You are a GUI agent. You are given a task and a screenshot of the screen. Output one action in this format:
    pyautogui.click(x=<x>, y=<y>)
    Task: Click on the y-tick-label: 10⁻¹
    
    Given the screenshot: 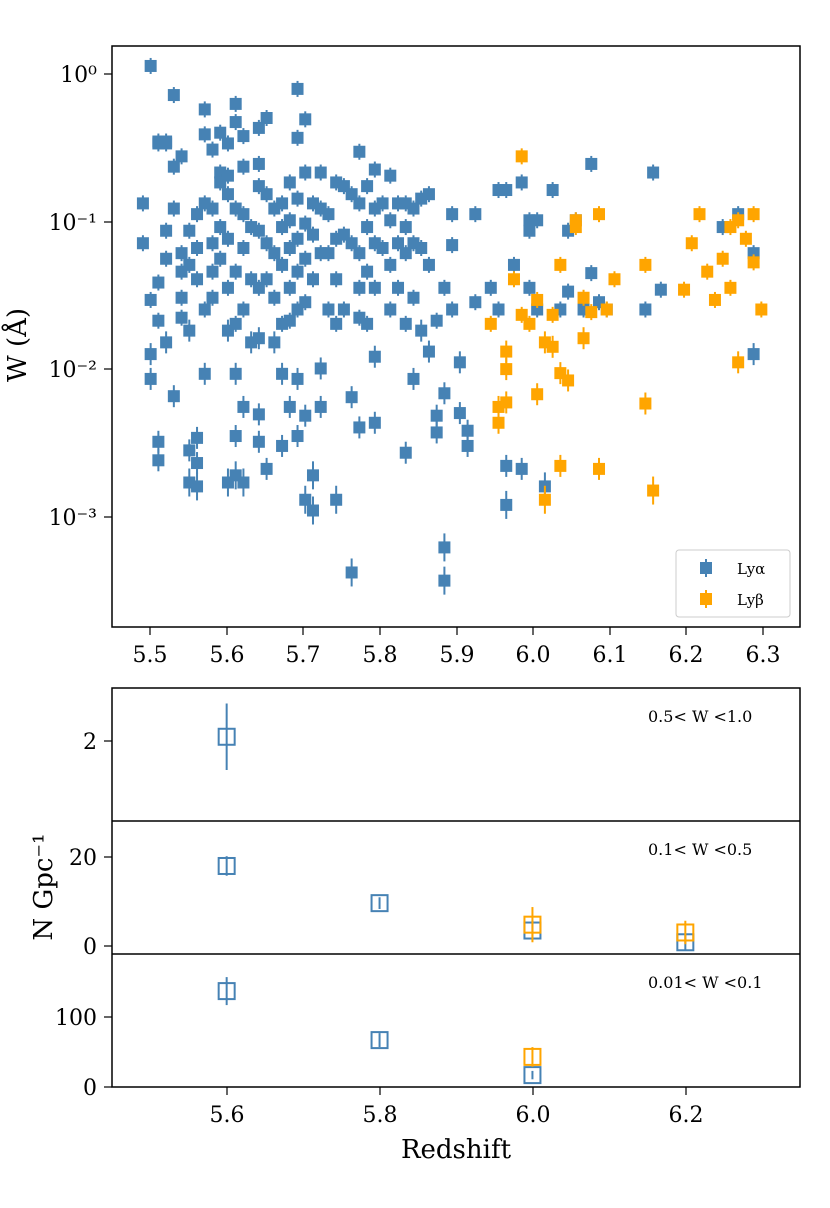 What is the action you would take?
    pyautogui.click(x=73, y=223)
    